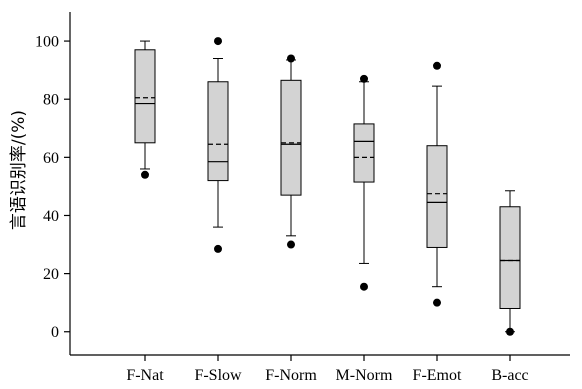  Describe the element at coordinates (47, 42) in the screenshot. I see `y-tick-label: 100` at that location.